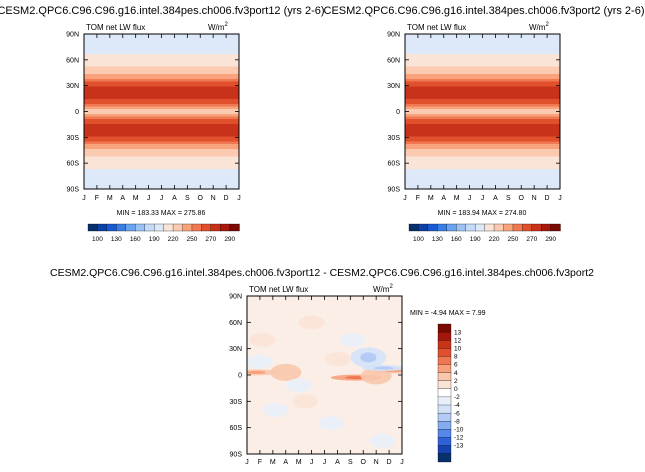  What do you see at coordinates (381, 289) in the screenshot?
I see `panel-3-units-base: W/m` at bounding box center [381, 289].